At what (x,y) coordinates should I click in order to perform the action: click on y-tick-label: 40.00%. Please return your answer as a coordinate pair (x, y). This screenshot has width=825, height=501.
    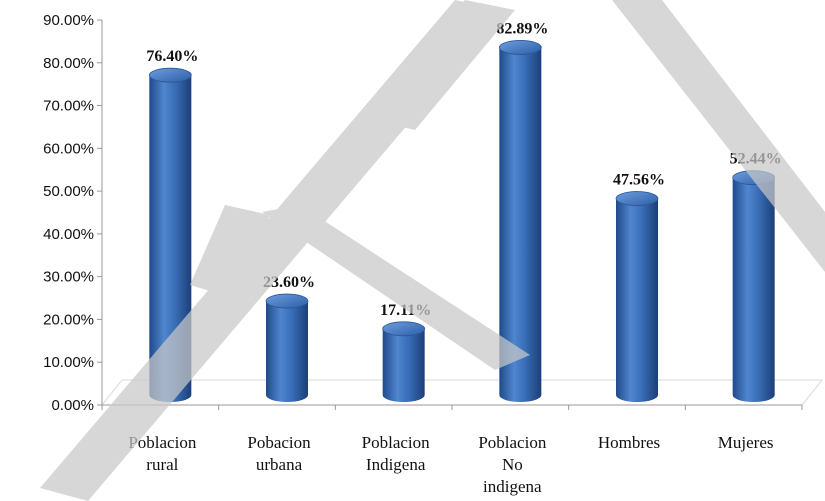
    Looking at the image, I should click on (68, 234).